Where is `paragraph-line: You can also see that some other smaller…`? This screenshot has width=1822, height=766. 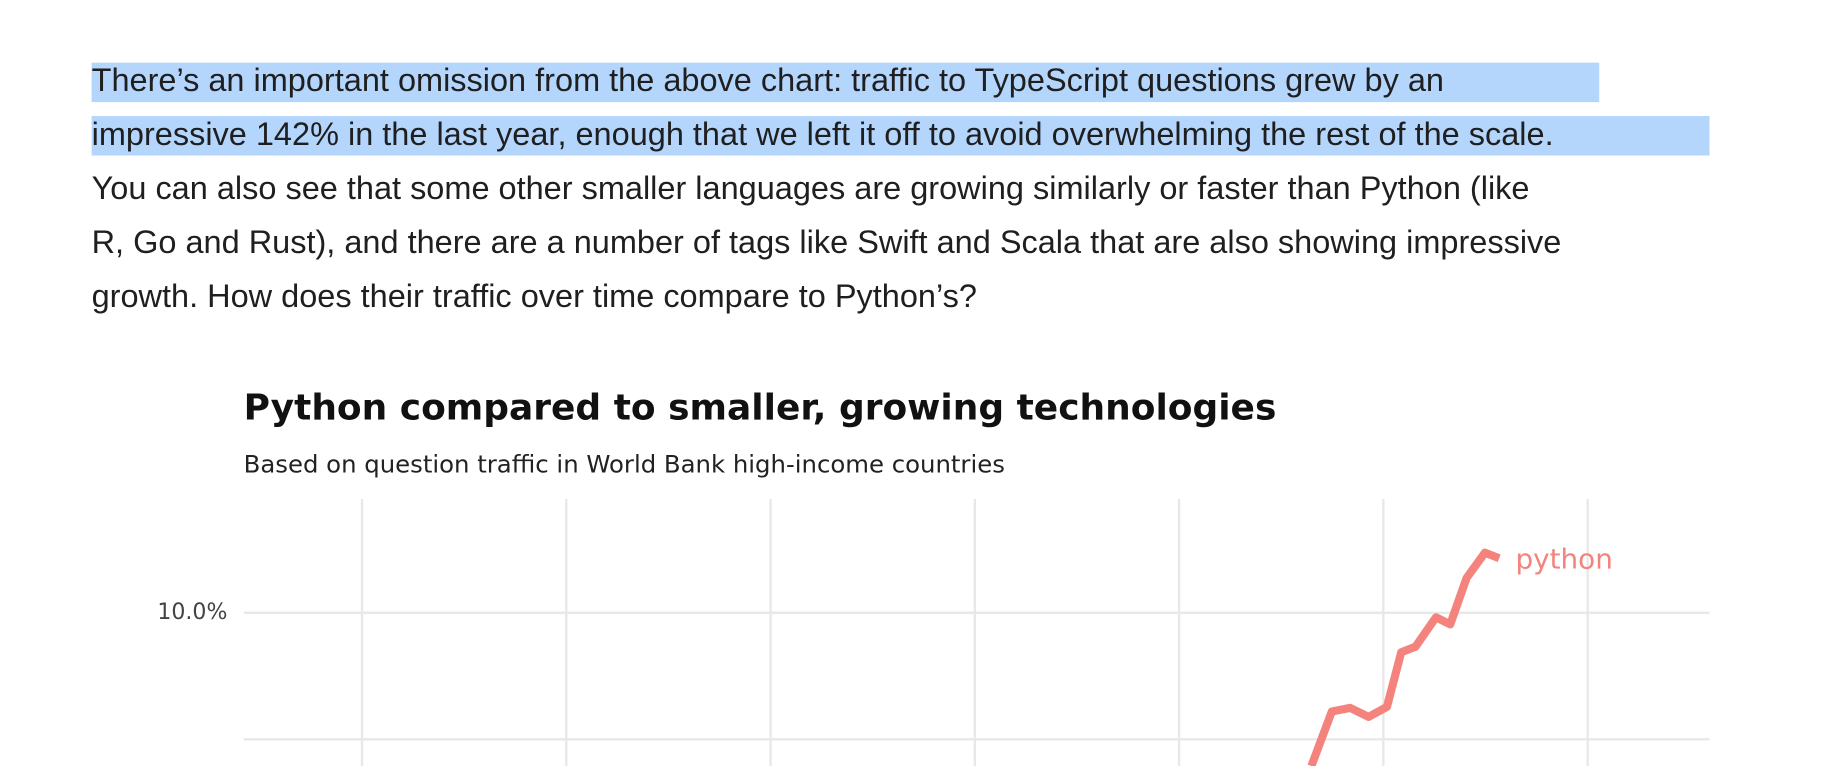 paragraph-line: You can also see that some other smaller… is located at coordinates (811, 188).